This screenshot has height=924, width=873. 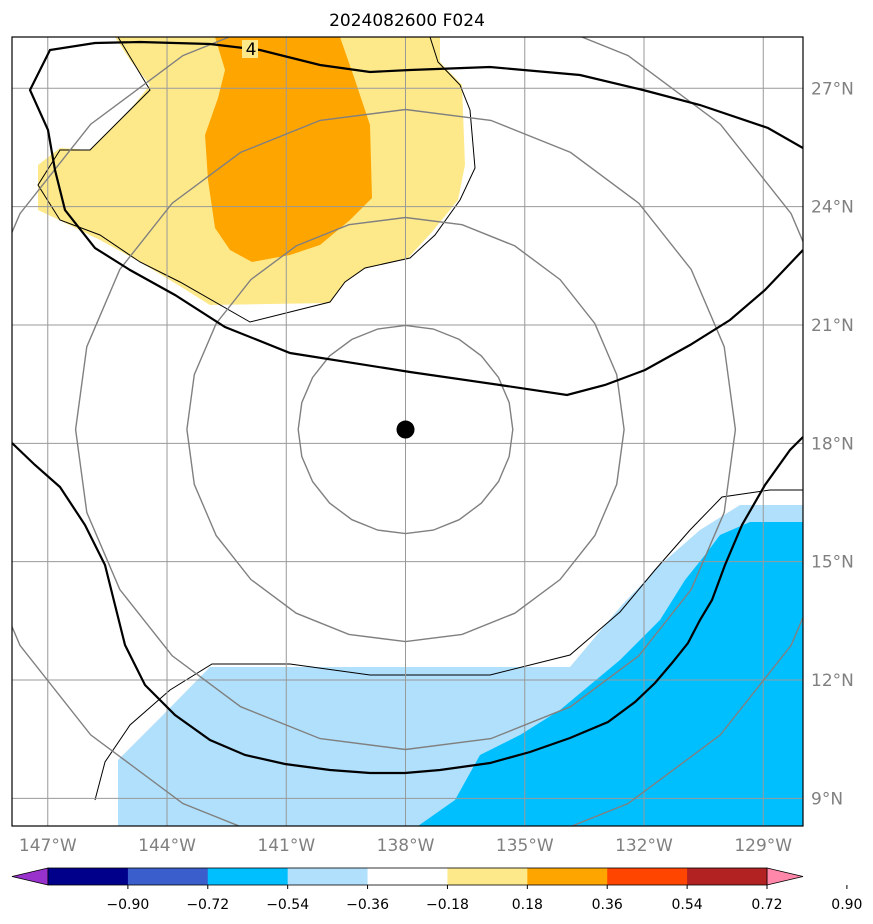 I want to click on longitude-tick-label: 132°W, so click(x=644, y=846).